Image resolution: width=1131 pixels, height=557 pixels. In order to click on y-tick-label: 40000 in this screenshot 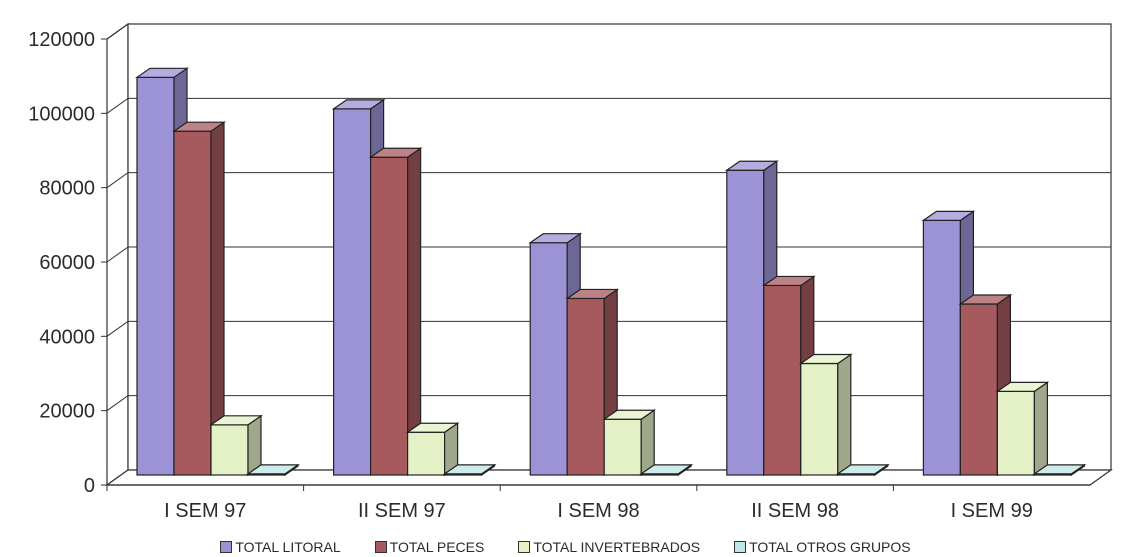, I will do `click(67, 337)`.